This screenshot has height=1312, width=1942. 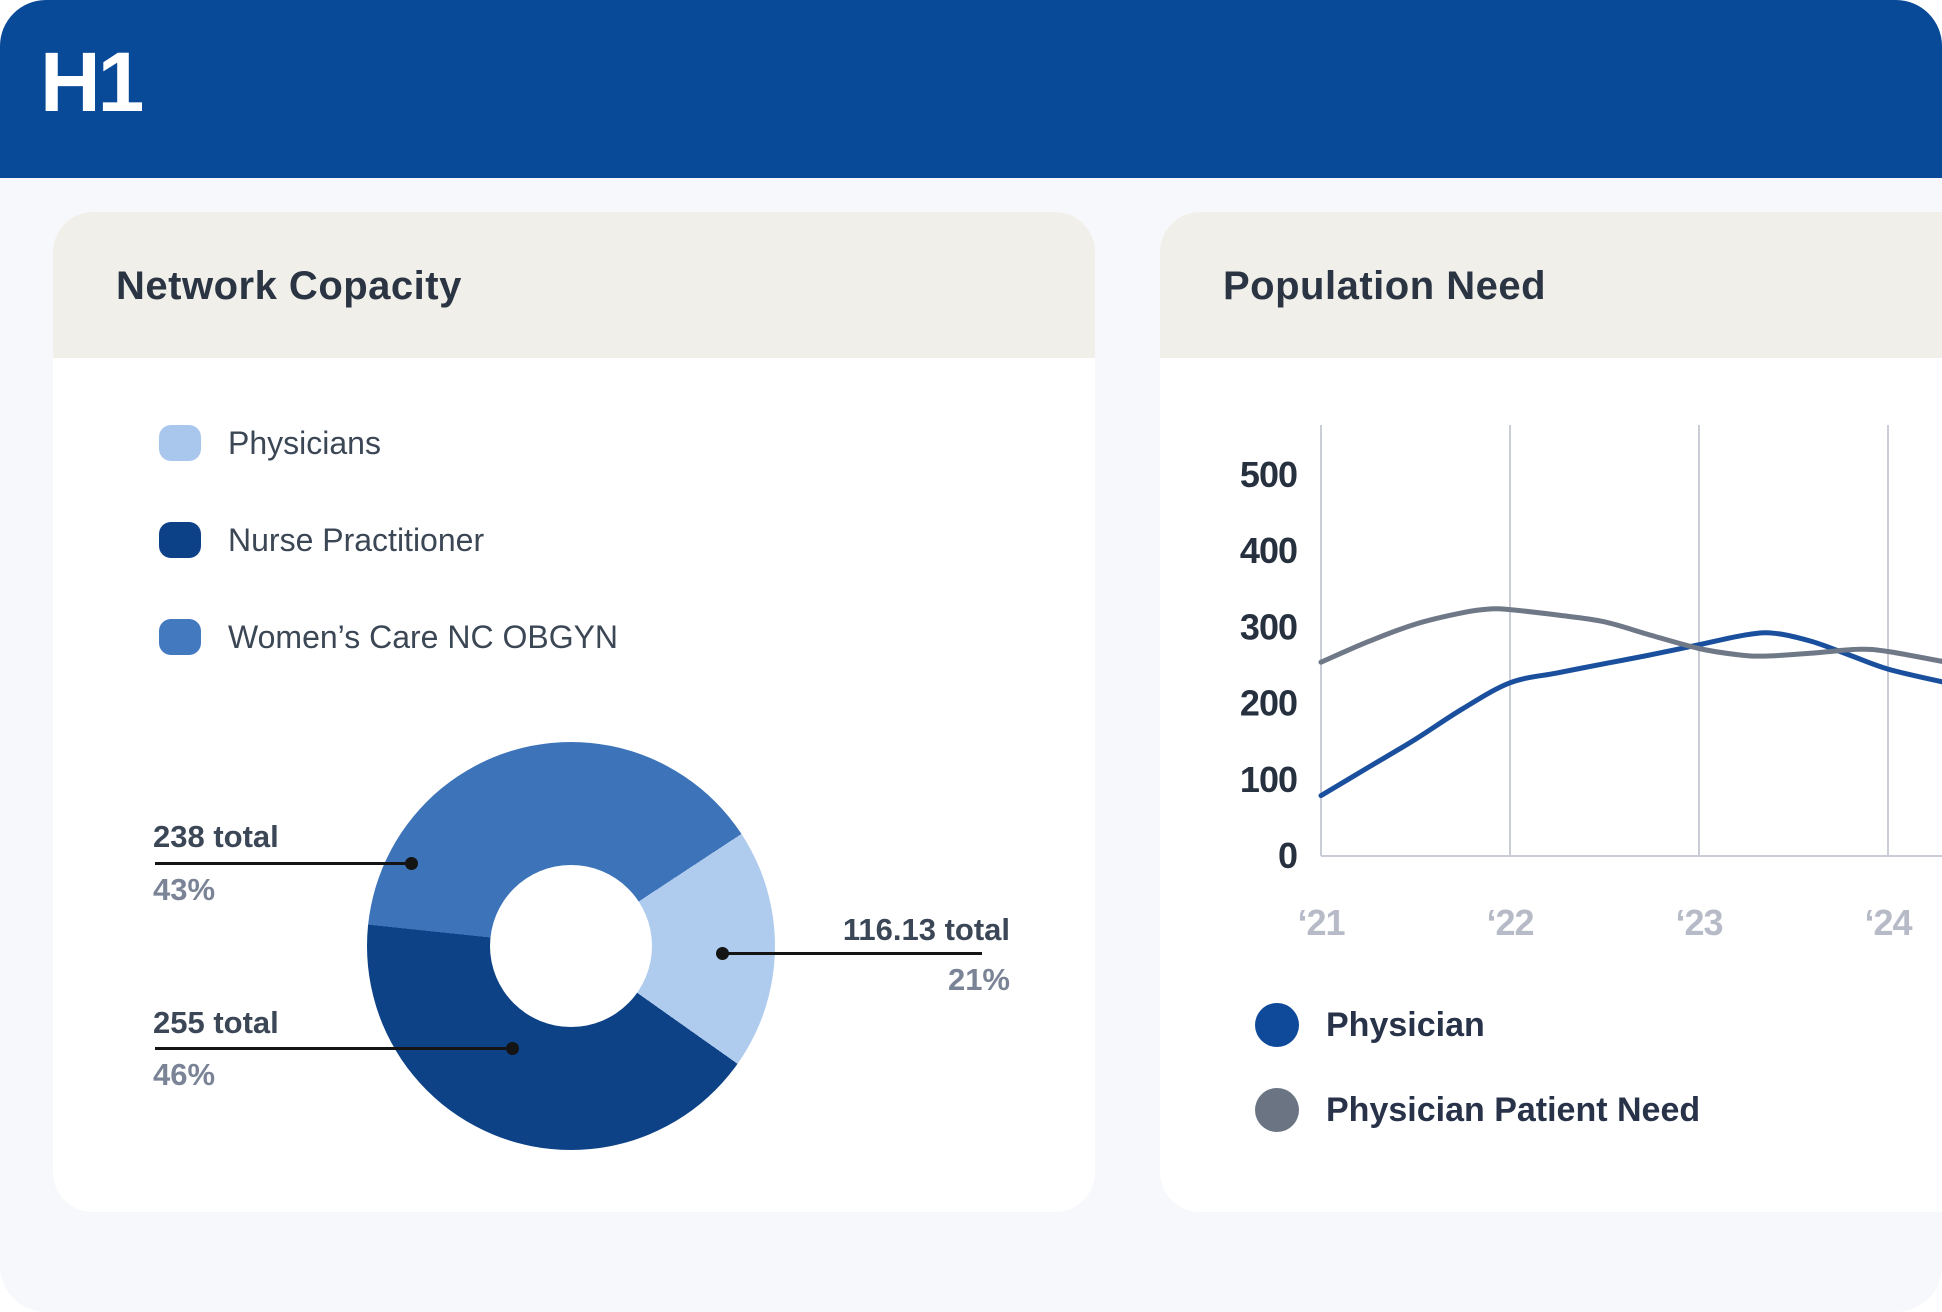 I want to click on legend-label: Women’s Care NC OBGYN, so click(x=423, y=636).